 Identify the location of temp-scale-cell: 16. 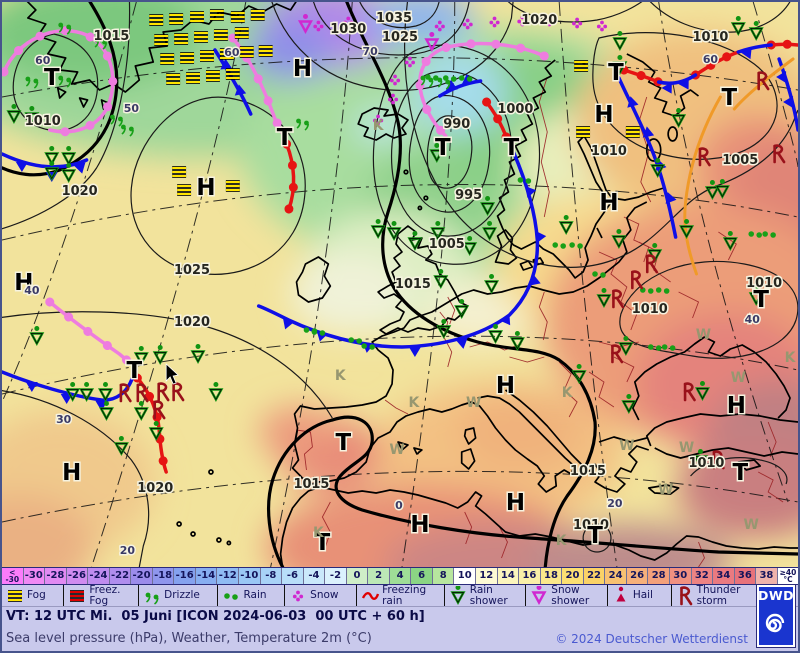
(529, 576).